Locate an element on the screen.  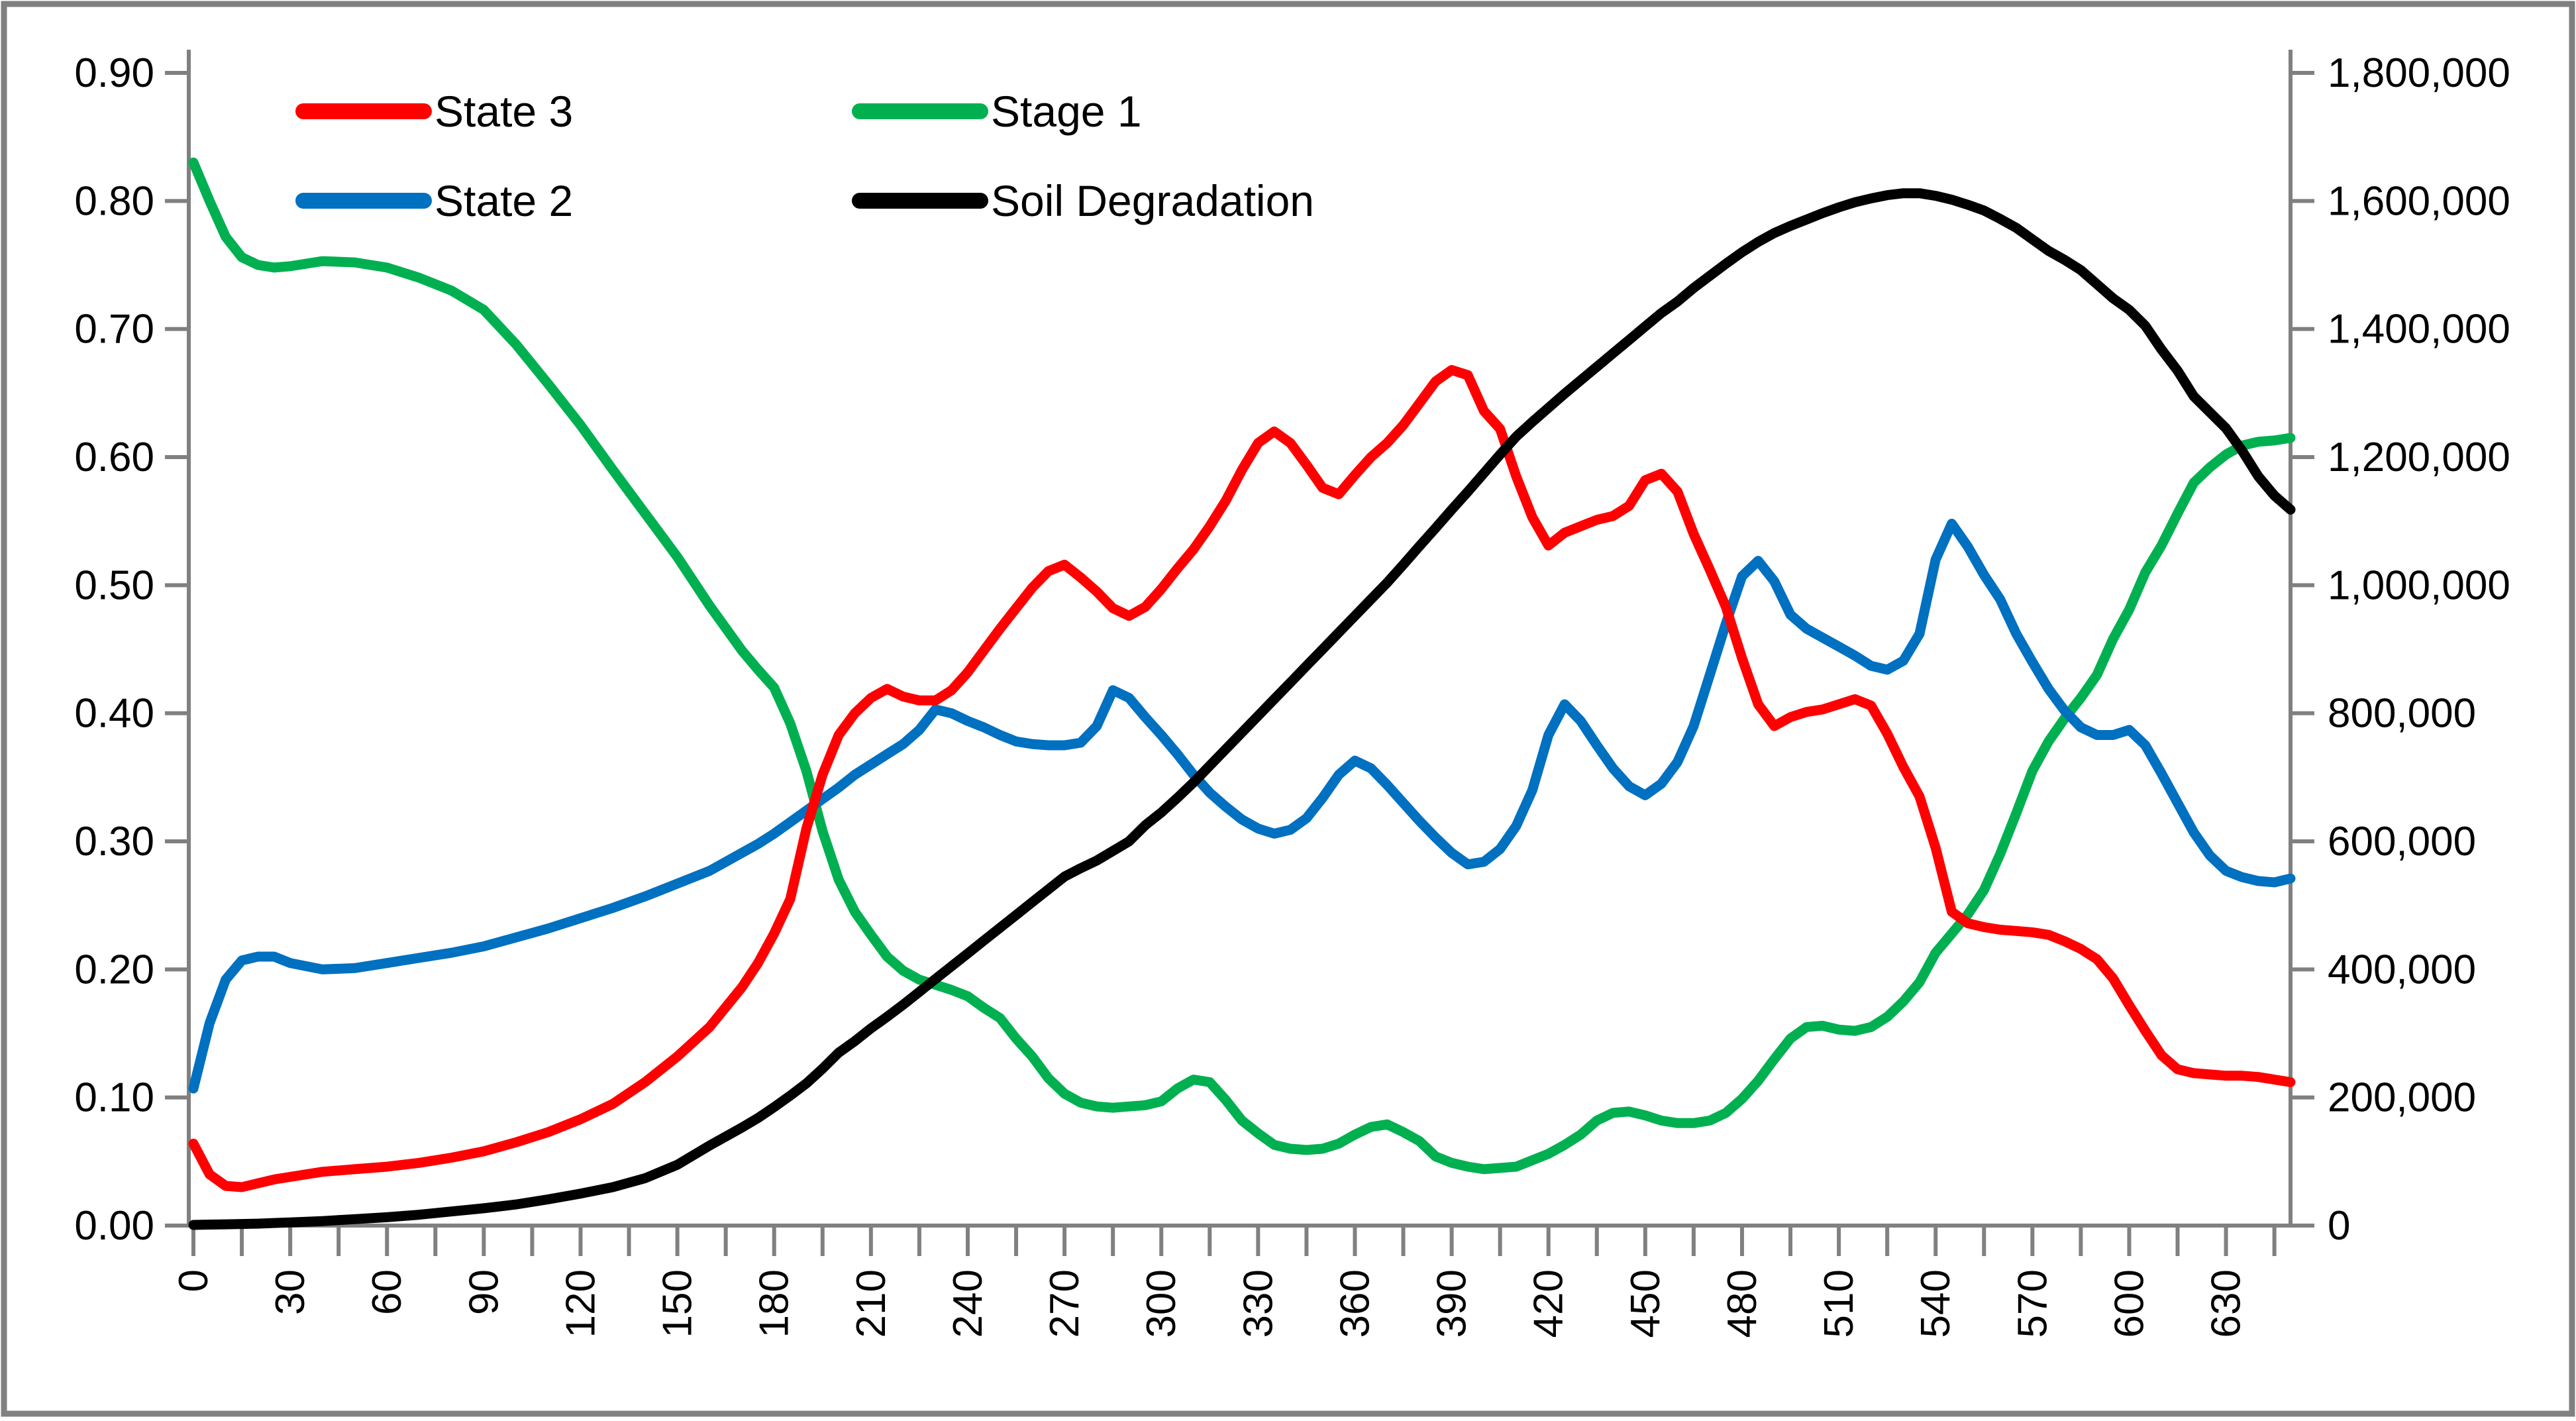
x-axis-tick-label: 150 is located at coordinates (678, 1304).